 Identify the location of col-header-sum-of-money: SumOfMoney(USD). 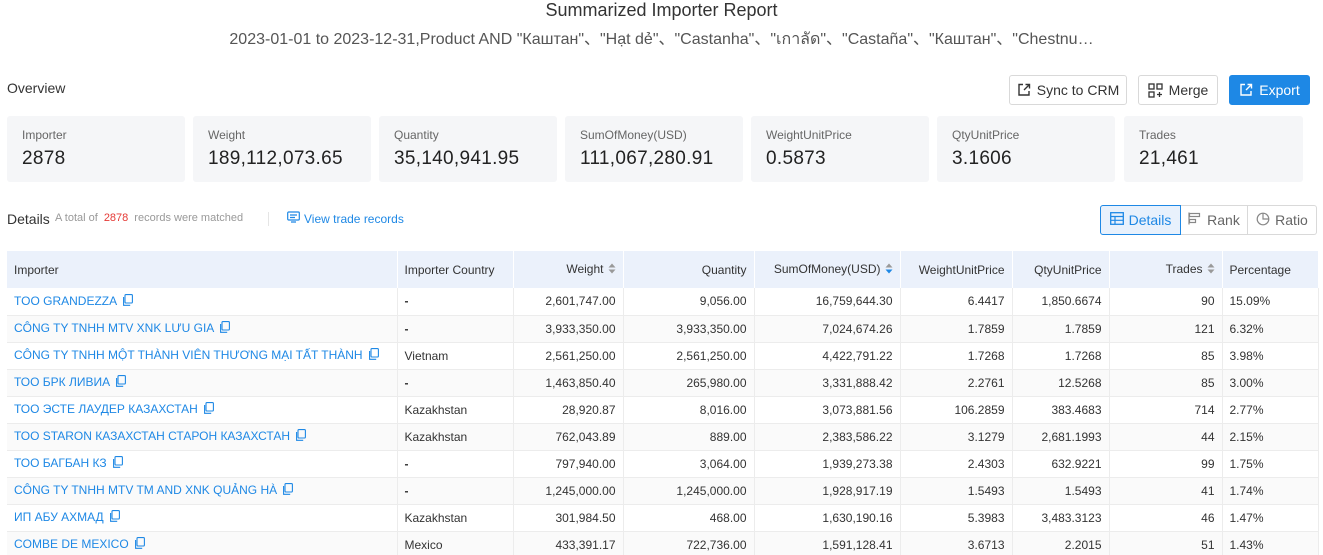
(827, 269).